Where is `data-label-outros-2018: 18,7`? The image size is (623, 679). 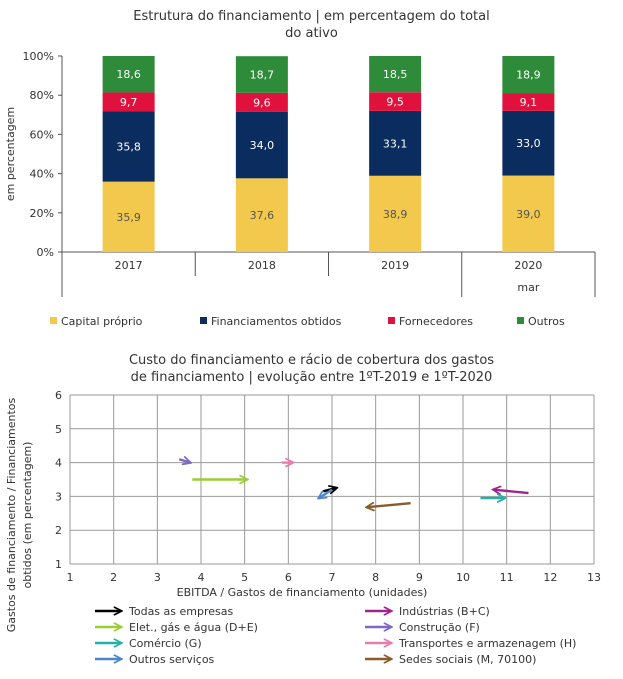
data-label-outros-2018: 18,7 is located at coordinates (262, 75).